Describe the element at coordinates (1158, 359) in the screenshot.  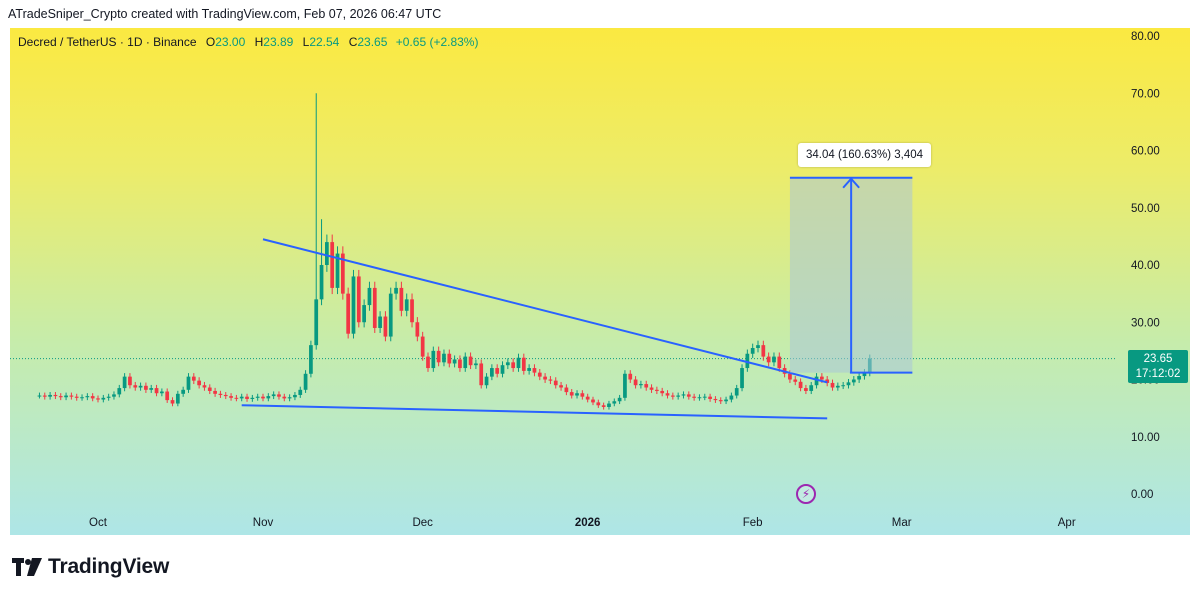
I see `price-badge-value: 23.65` at that location.